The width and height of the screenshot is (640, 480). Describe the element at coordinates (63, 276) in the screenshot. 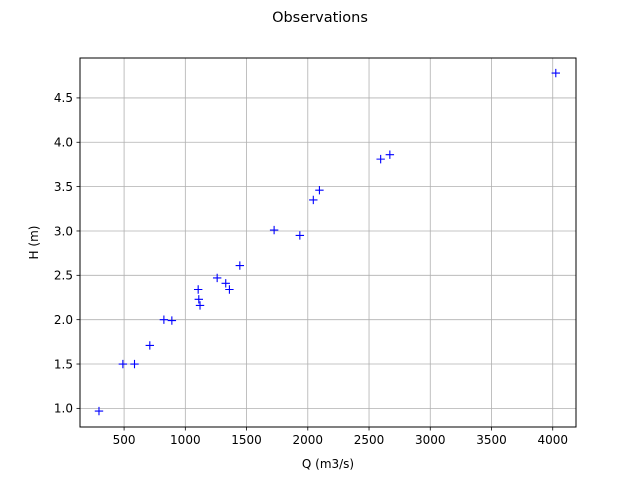

I see `y-tick-label: 2.5` at that location.